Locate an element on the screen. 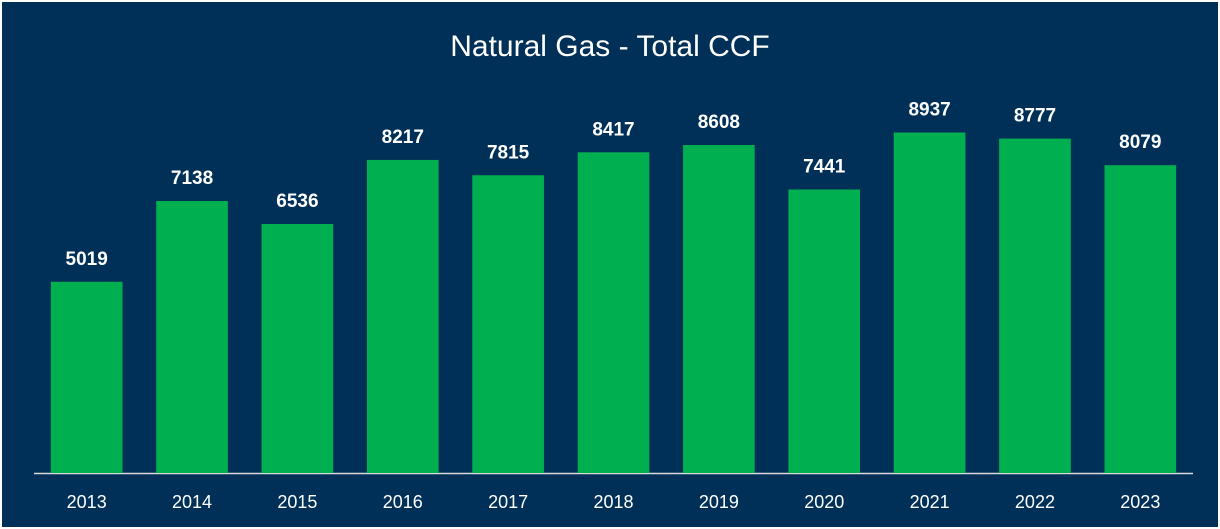  x-tick-label: 2018 is located at coordinates (613, 502).